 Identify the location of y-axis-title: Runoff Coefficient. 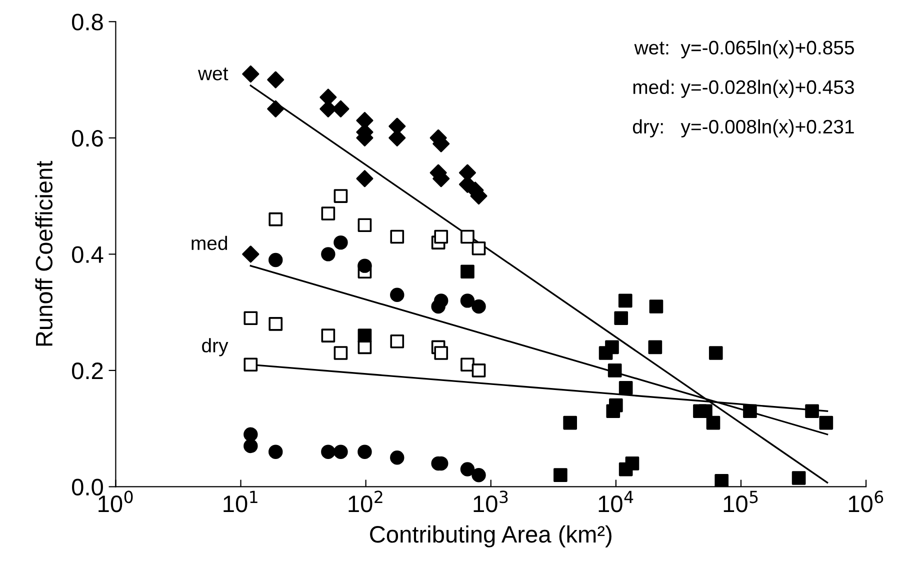
(44, 253).